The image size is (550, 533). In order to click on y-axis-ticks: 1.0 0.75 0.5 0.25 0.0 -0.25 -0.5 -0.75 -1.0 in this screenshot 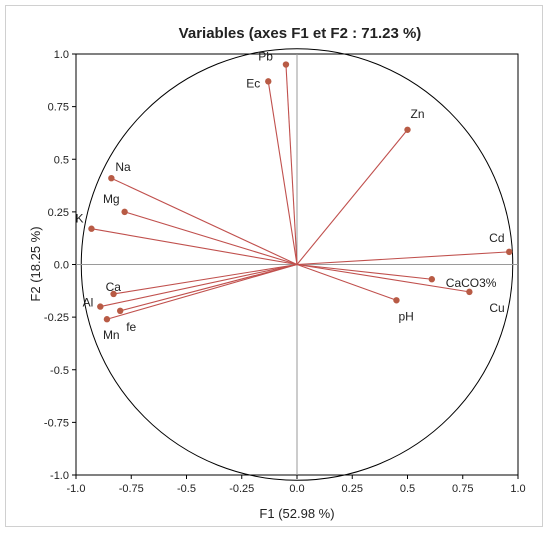, I will do `click(60, 265)`.